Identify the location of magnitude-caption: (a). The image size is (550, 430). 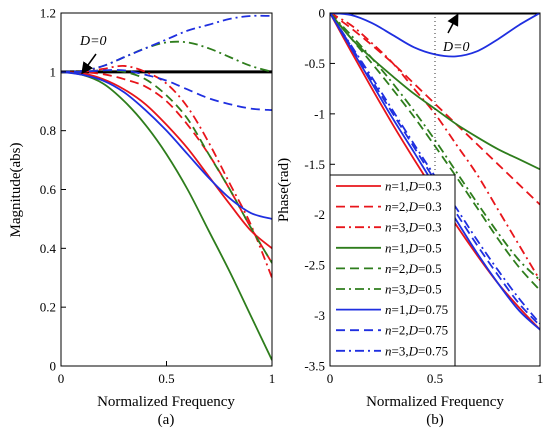
(166, 420).